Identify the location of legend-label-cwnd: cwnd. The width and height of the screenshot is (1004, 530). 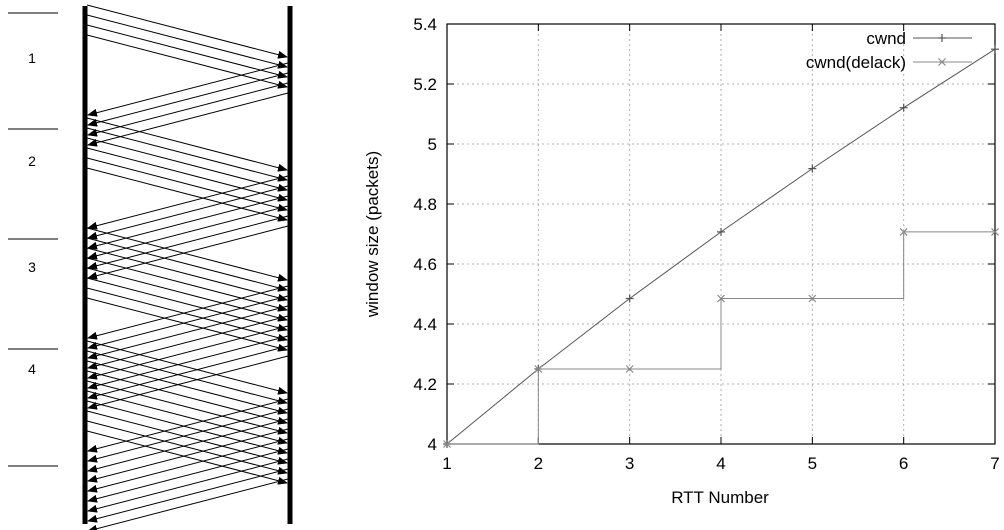
(886, 38).